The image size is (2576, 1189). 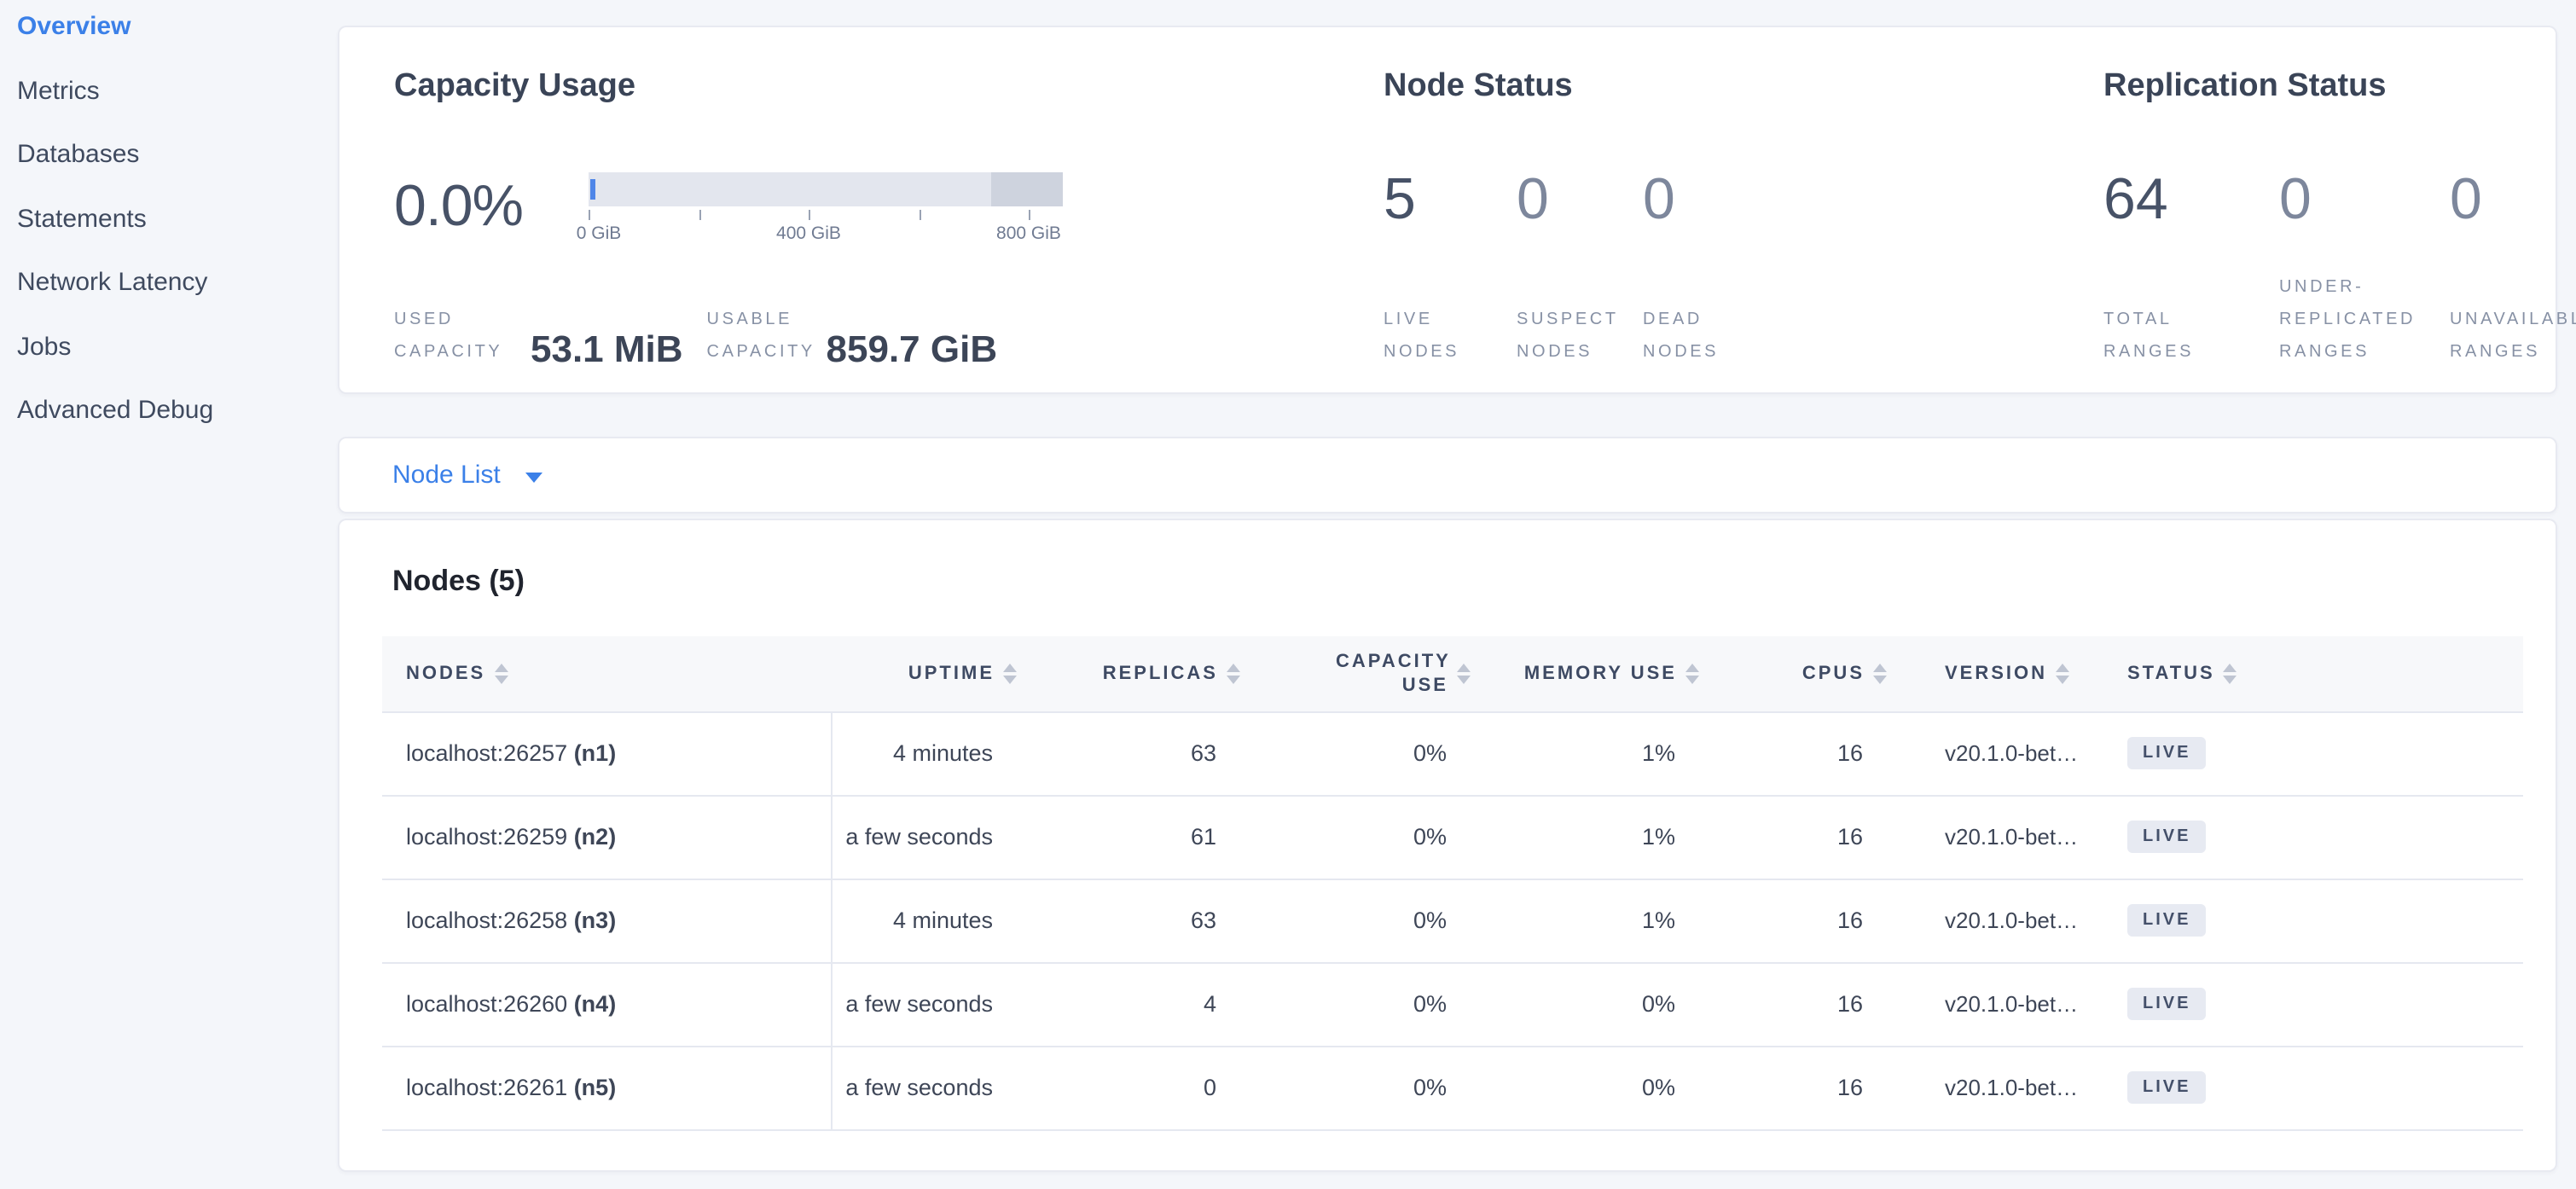 What do you see at coordinates (1026, 189) in the screenshot?
I see `capacity-bar-dark-segment` at bounding box center [1026, 189].